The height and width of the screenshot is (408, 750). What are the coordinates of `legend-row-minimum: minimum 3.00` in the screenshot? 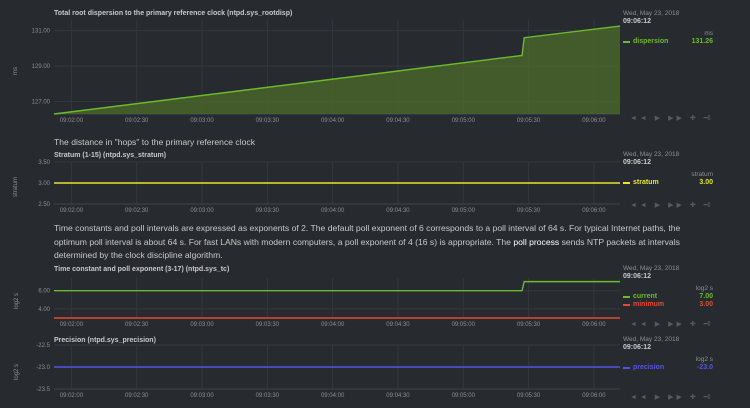 It's located at (668, 304).